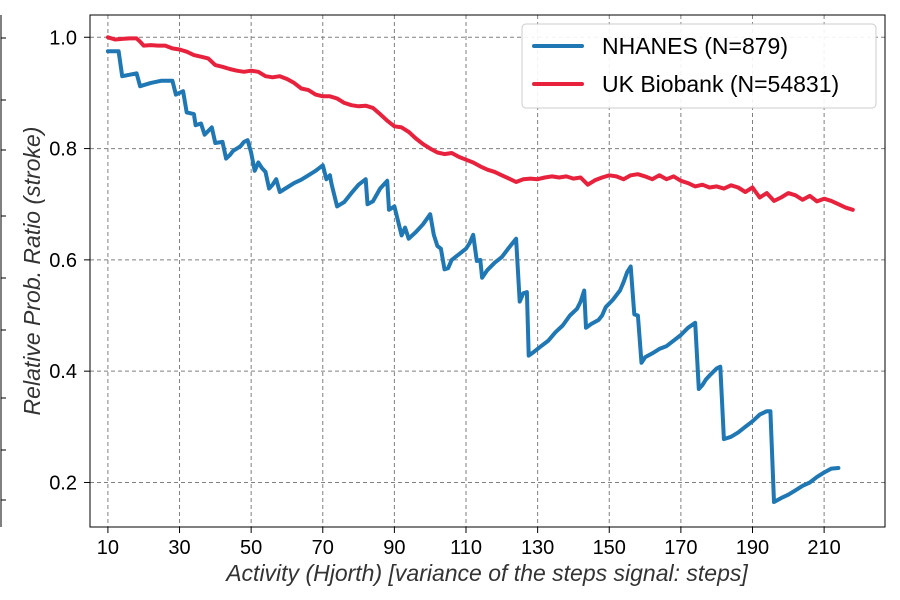 The image size is (900, 600). What do you see at coordinates (32, 271) in the screenshot?
I see `y-axis-title: Relative Prob. Ratio (stroke)` at bounding box center [32, 271].